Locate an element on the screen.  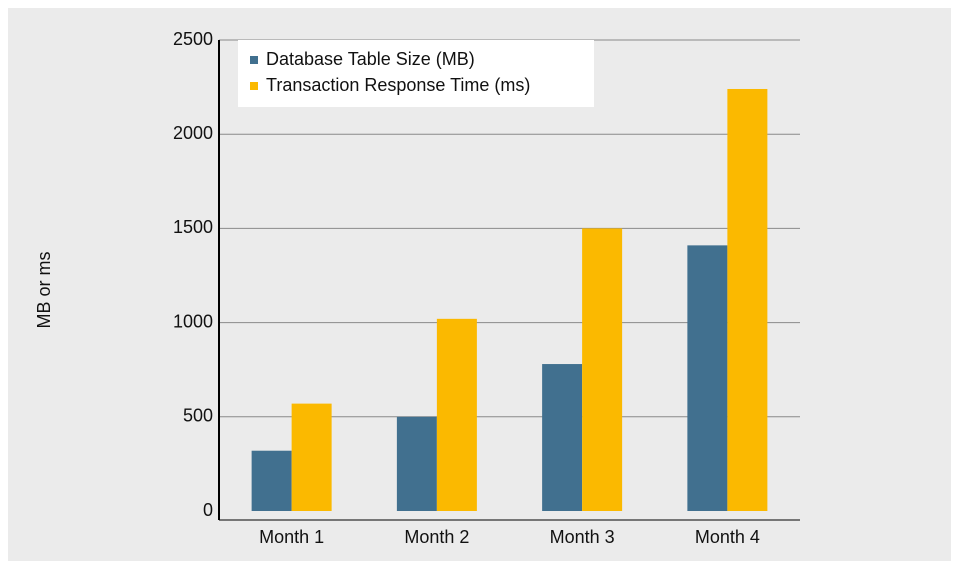
y-tick-label: 500 is located at coordinates (198, 416).